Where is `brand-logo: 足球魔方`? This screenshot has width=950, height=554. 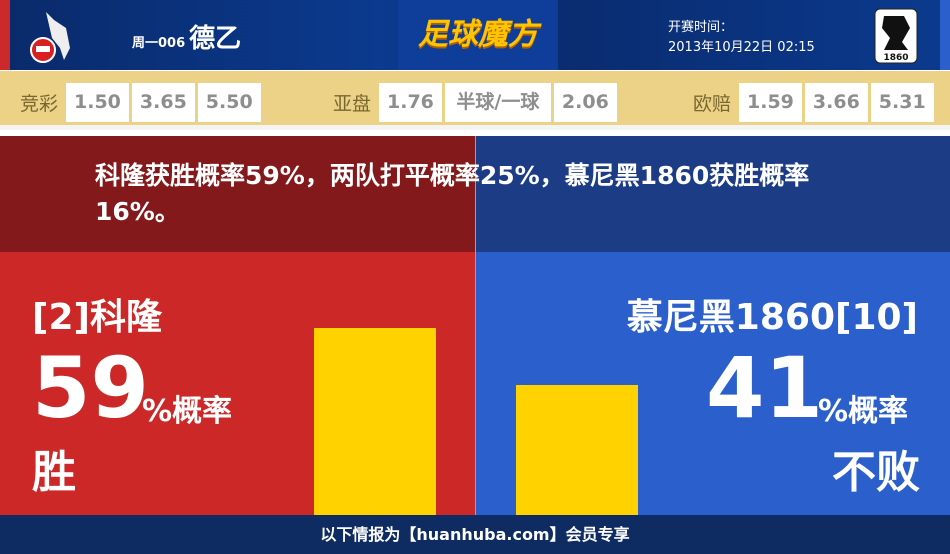 brand-logo: 足球魔方 is located at coordinates (478, 35).